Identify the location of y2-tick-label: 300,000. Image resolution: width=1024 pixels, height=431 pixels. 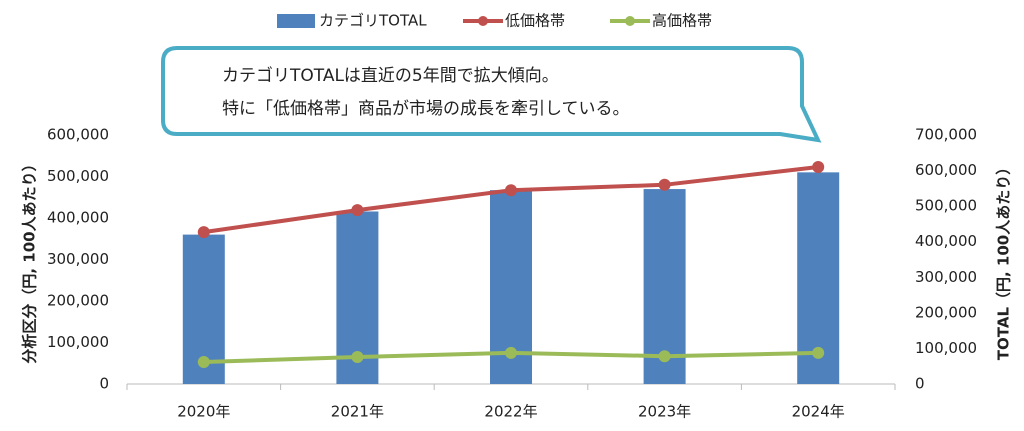
(946, 277).